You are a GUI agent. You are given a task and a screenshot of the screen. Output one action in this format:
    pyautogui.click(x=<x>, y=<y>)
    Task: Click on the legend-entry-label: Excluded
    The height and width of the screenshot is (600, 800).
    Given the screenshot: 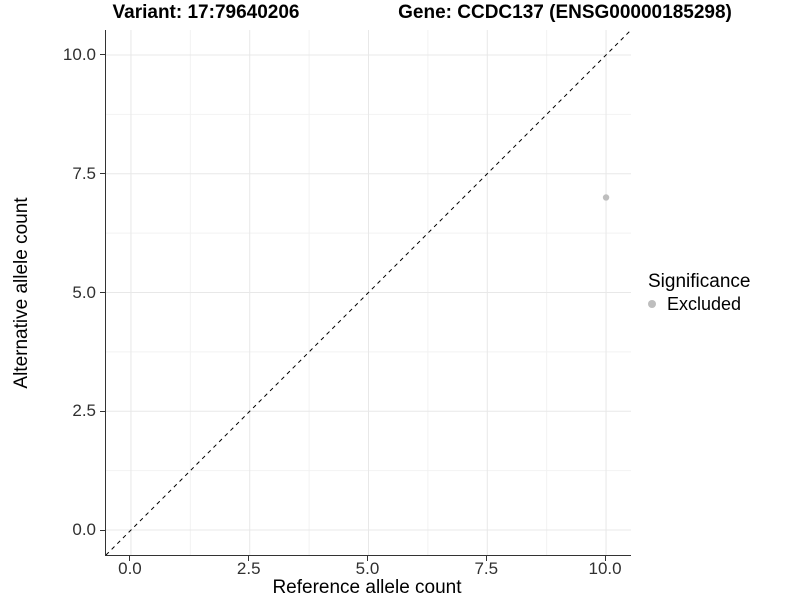 What is the action you would take?
    pyautogui.click(x=704, y=303)
    